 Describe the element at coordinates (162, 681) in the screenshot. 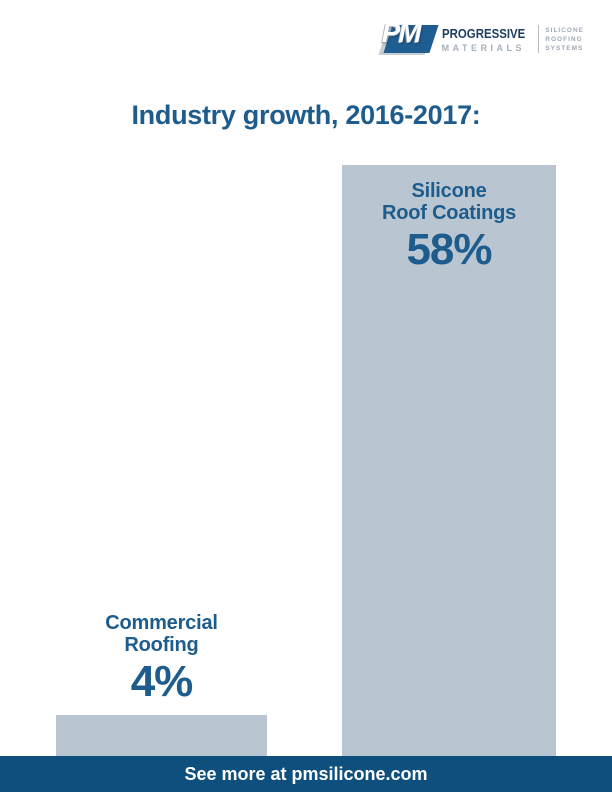

I see `value-commercial-roofing: 4%` at that location.